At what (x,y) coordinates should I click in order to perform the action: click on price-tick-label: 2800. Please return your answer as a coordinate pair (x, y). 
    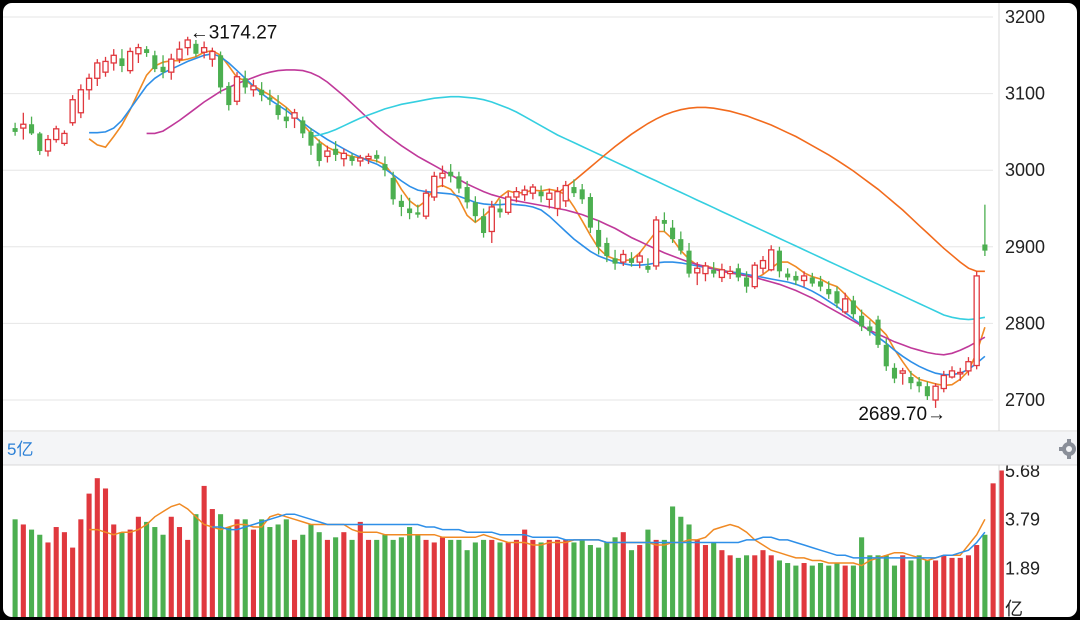
    Looking at the image, I should click on (1025, 323).